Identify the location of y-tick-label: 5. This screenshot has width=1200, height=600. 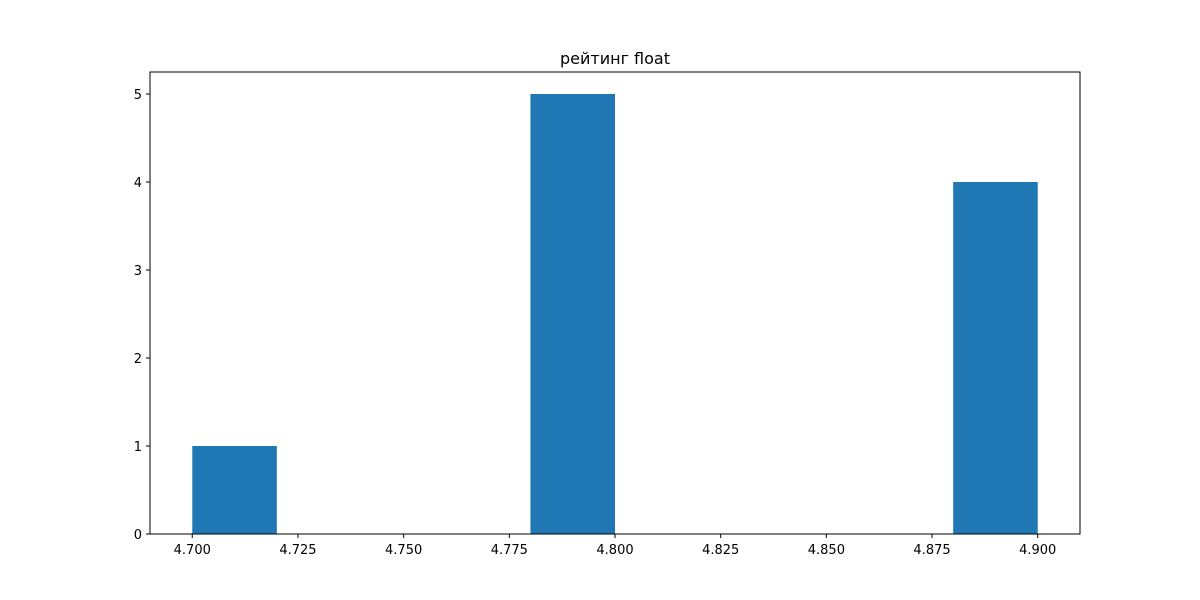
(138, 95).